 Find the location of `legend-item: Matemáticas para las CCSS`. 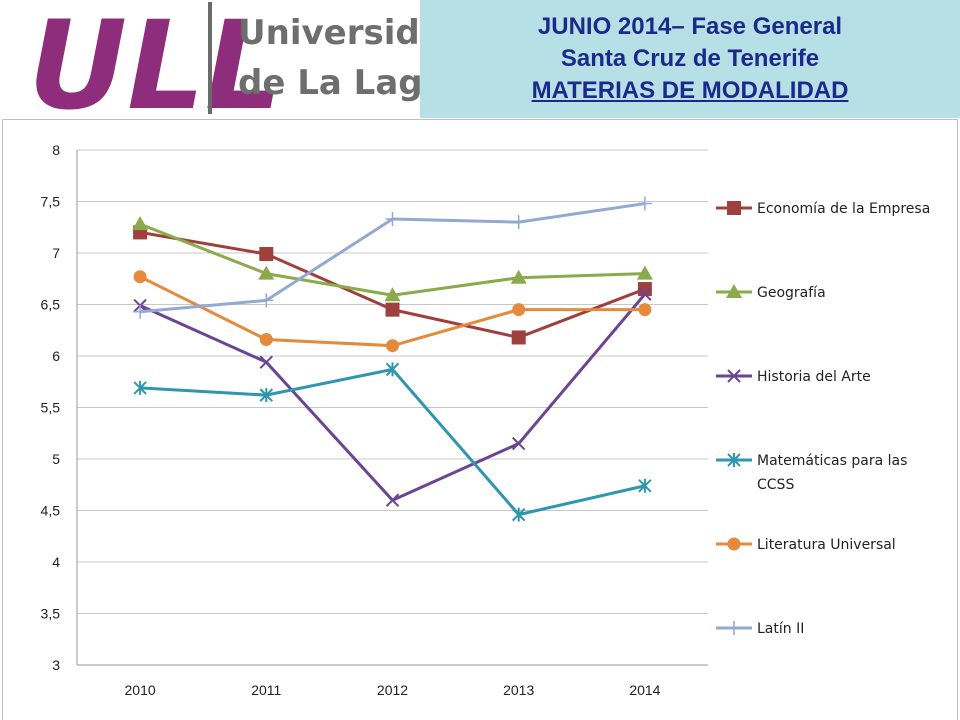

legend-item: Matemáticas para las CCSS is located at coordinates (811, 473).